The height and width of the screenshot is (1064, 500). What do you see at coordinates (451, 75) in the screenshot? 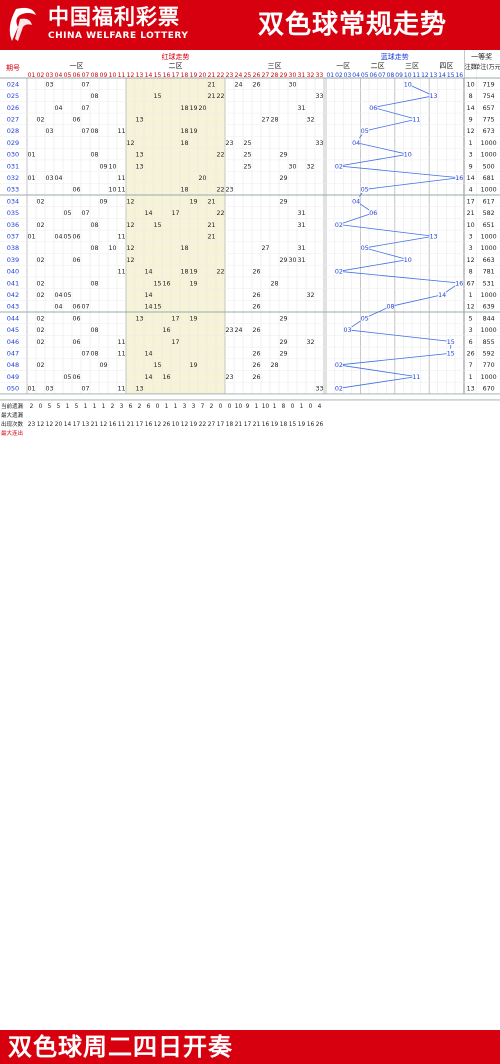
I see `blue-number-header: 15` at bounding box center [451, 75].